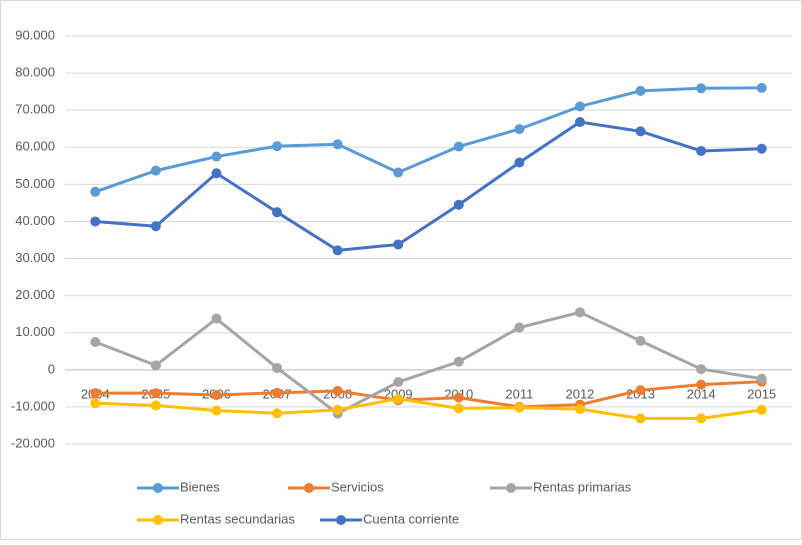 The image size is (802, 545). I want to click on legend-label: Bienes, so click(200, 486).